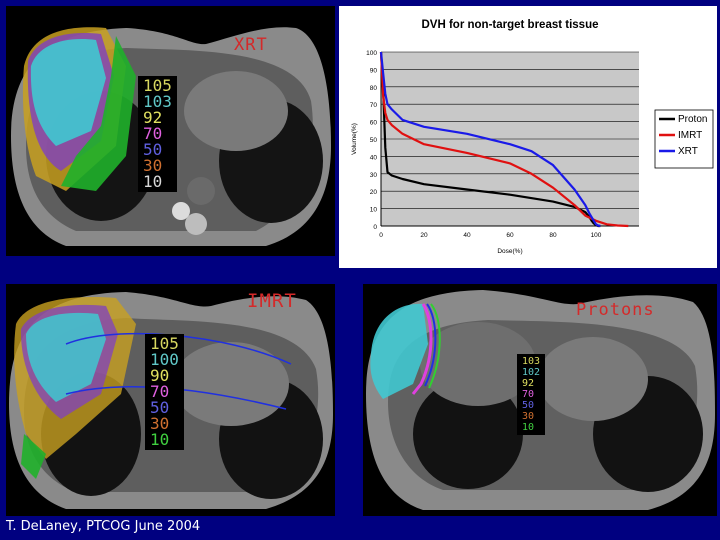  I want to click on y-tick-label: 0, so click(375, 227).